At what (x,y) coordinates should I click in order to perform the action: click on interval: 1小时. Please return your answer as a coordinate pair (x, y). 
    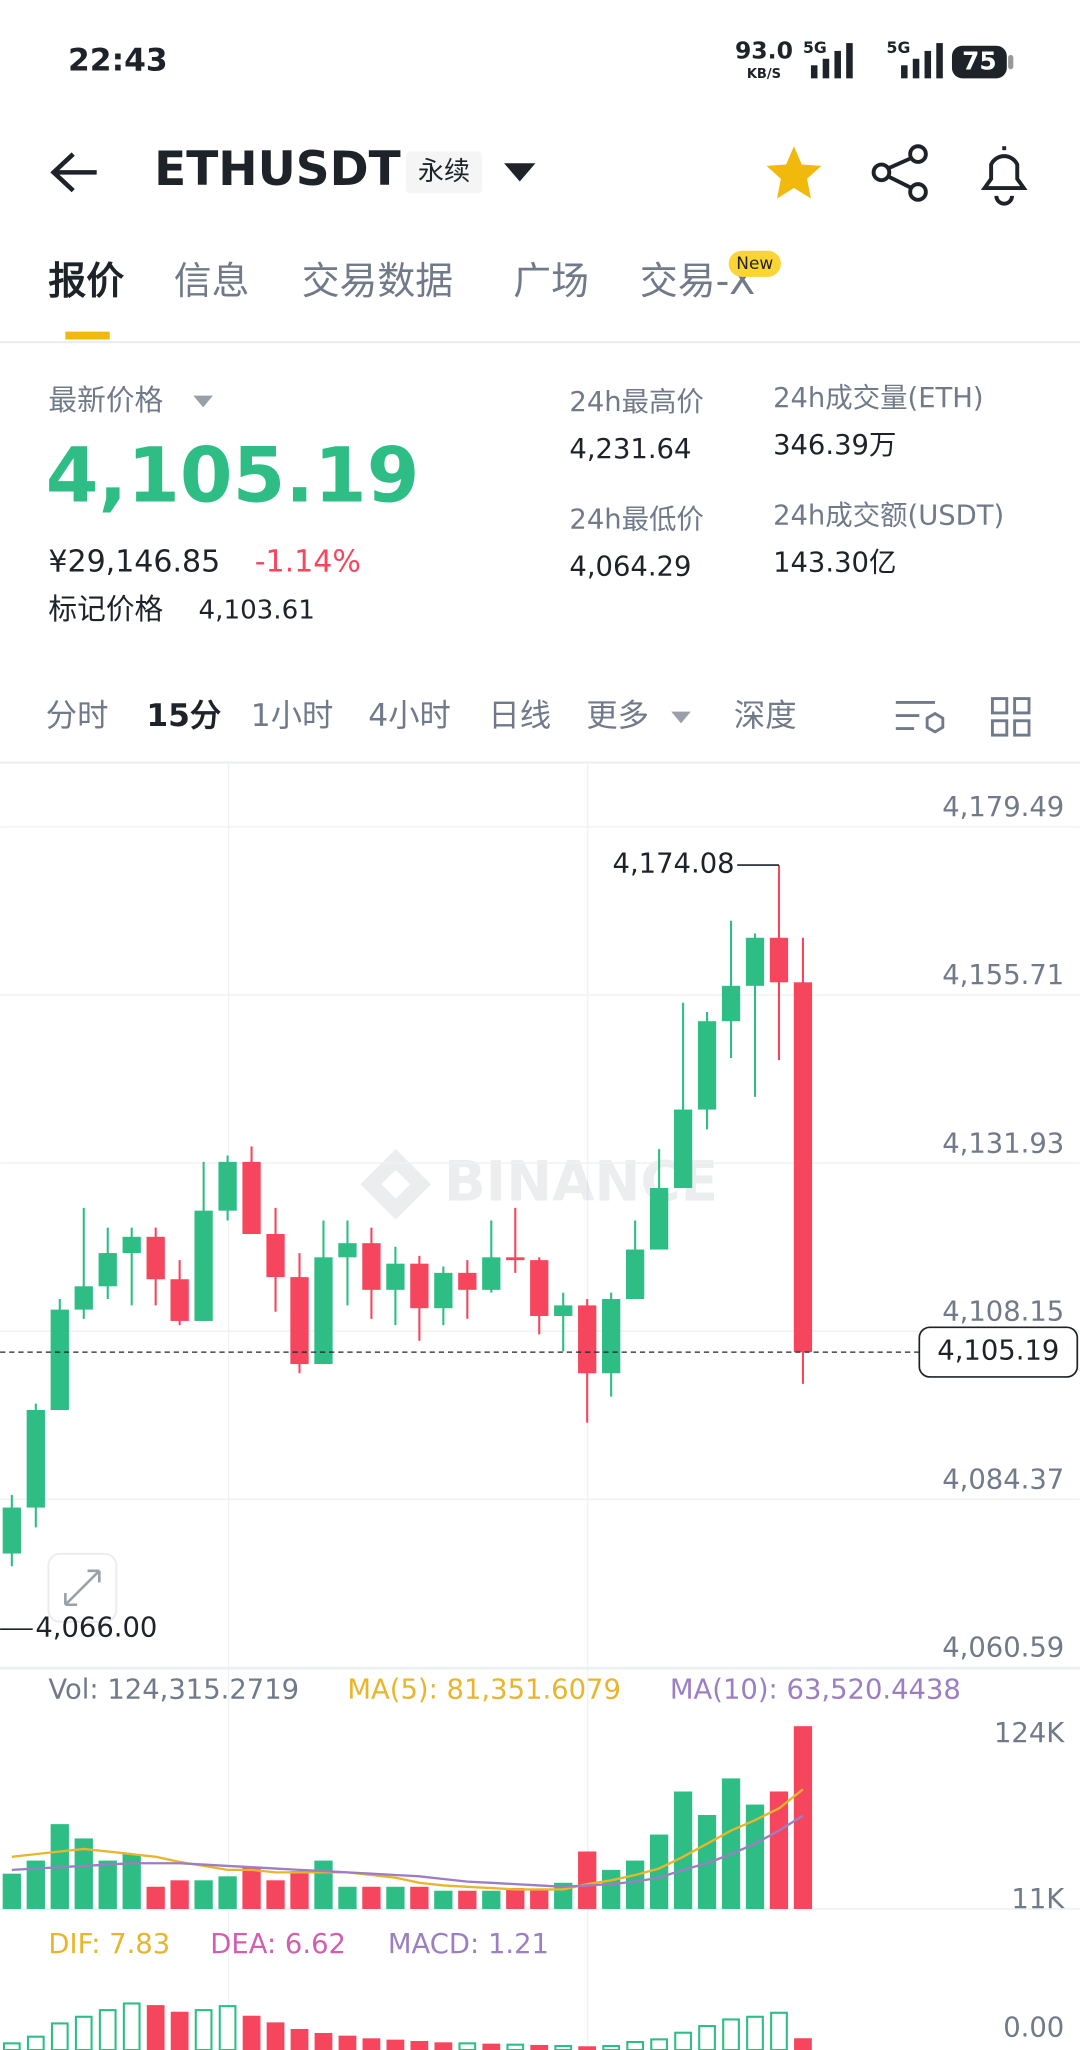
    Looking at the image, I should click on (292, 716).